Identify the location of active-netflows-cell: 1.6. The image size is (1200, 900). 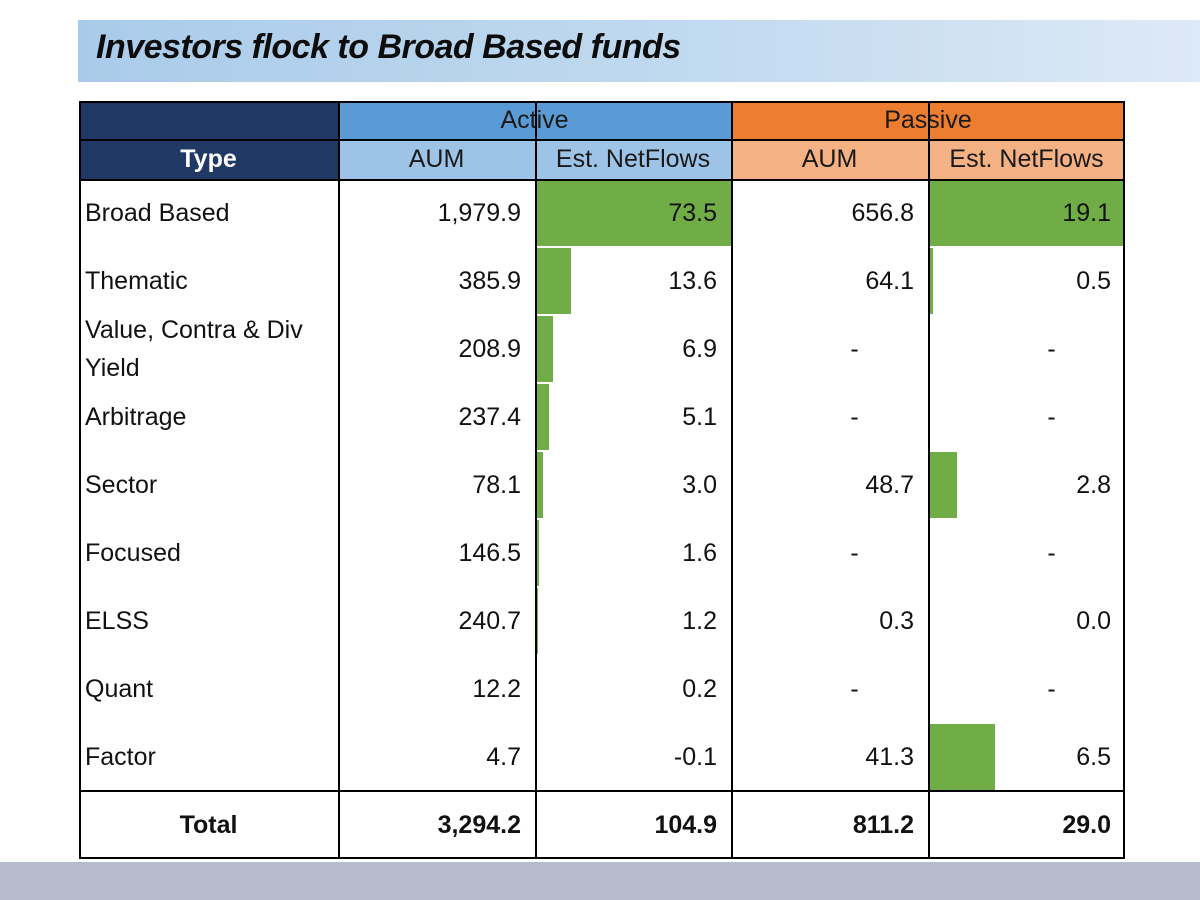
(699, 552).